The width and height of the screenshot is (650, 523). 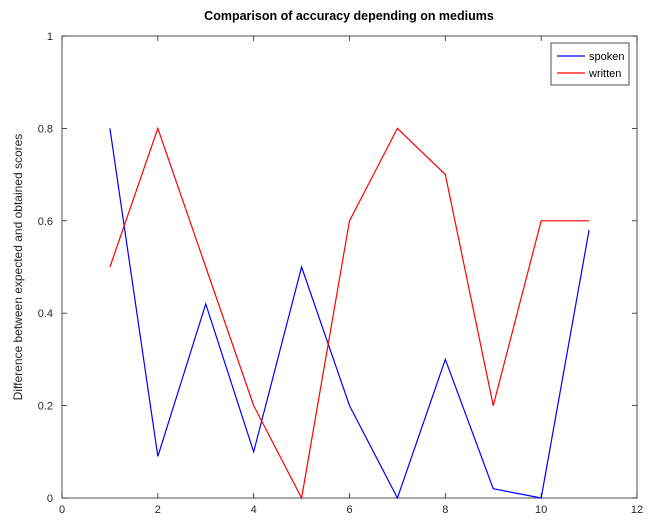 I want to click on legend-label-spoken: spoken, so click(x=606, y=57).